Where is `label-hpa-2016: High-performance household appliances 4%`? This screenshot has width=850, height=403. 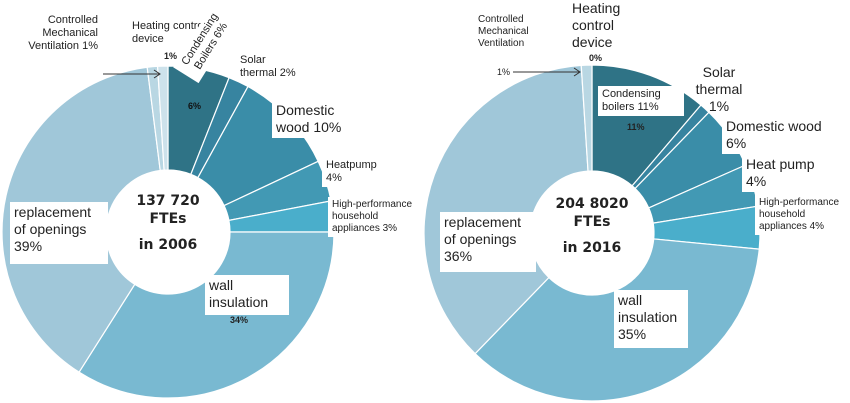 label-hpa-2016: High-performance household appliances 4% is located at coordinates (802, 215).